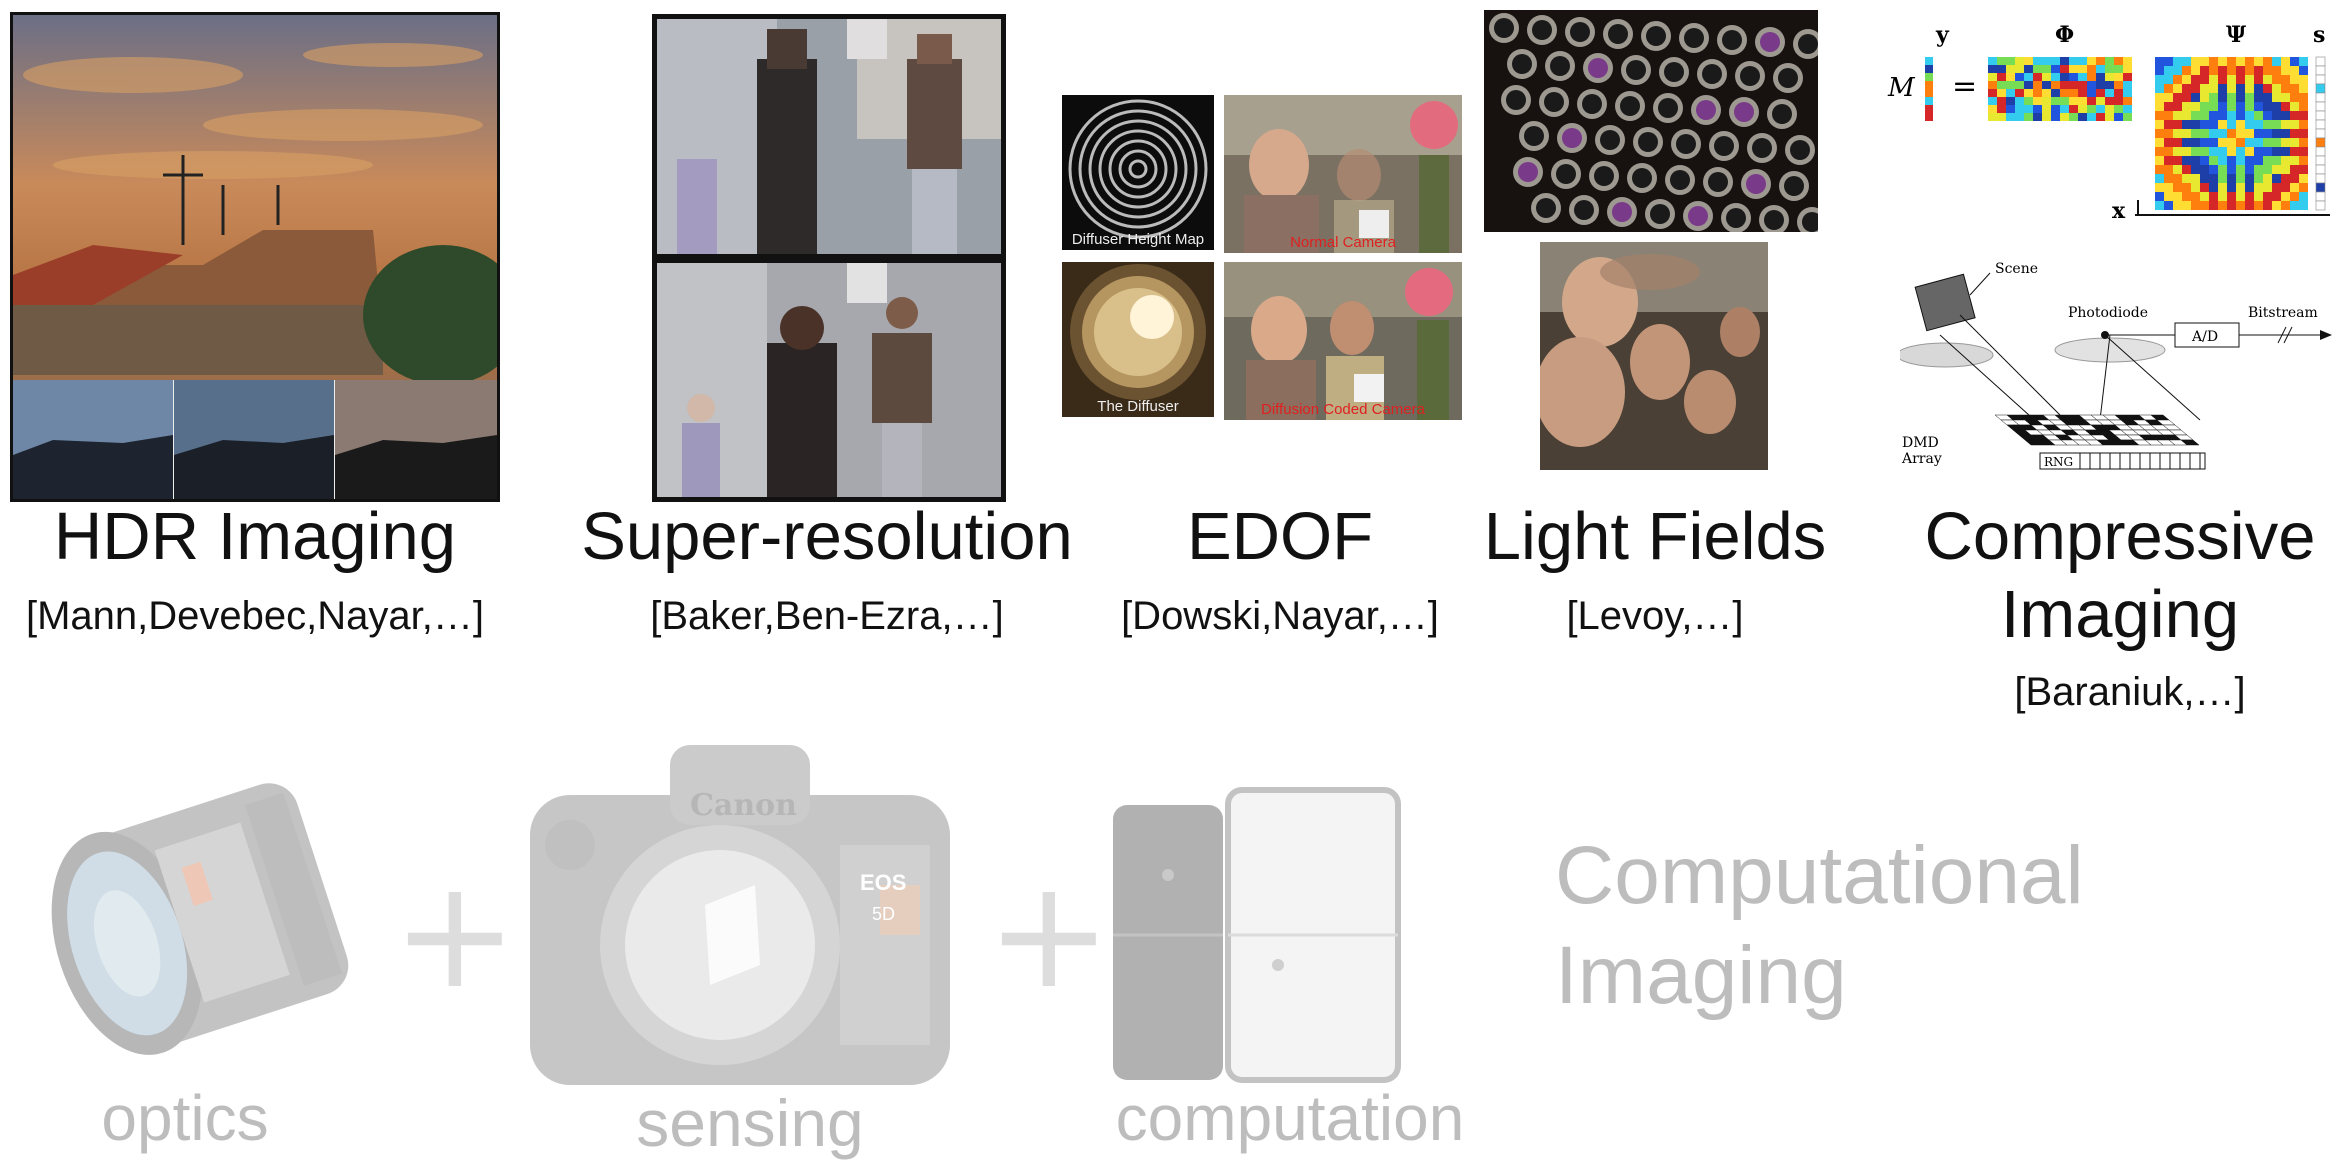 This screenshot has height=1168, width=2344. I want to click on normal-camera-blurred-image, so click(1343, 174).